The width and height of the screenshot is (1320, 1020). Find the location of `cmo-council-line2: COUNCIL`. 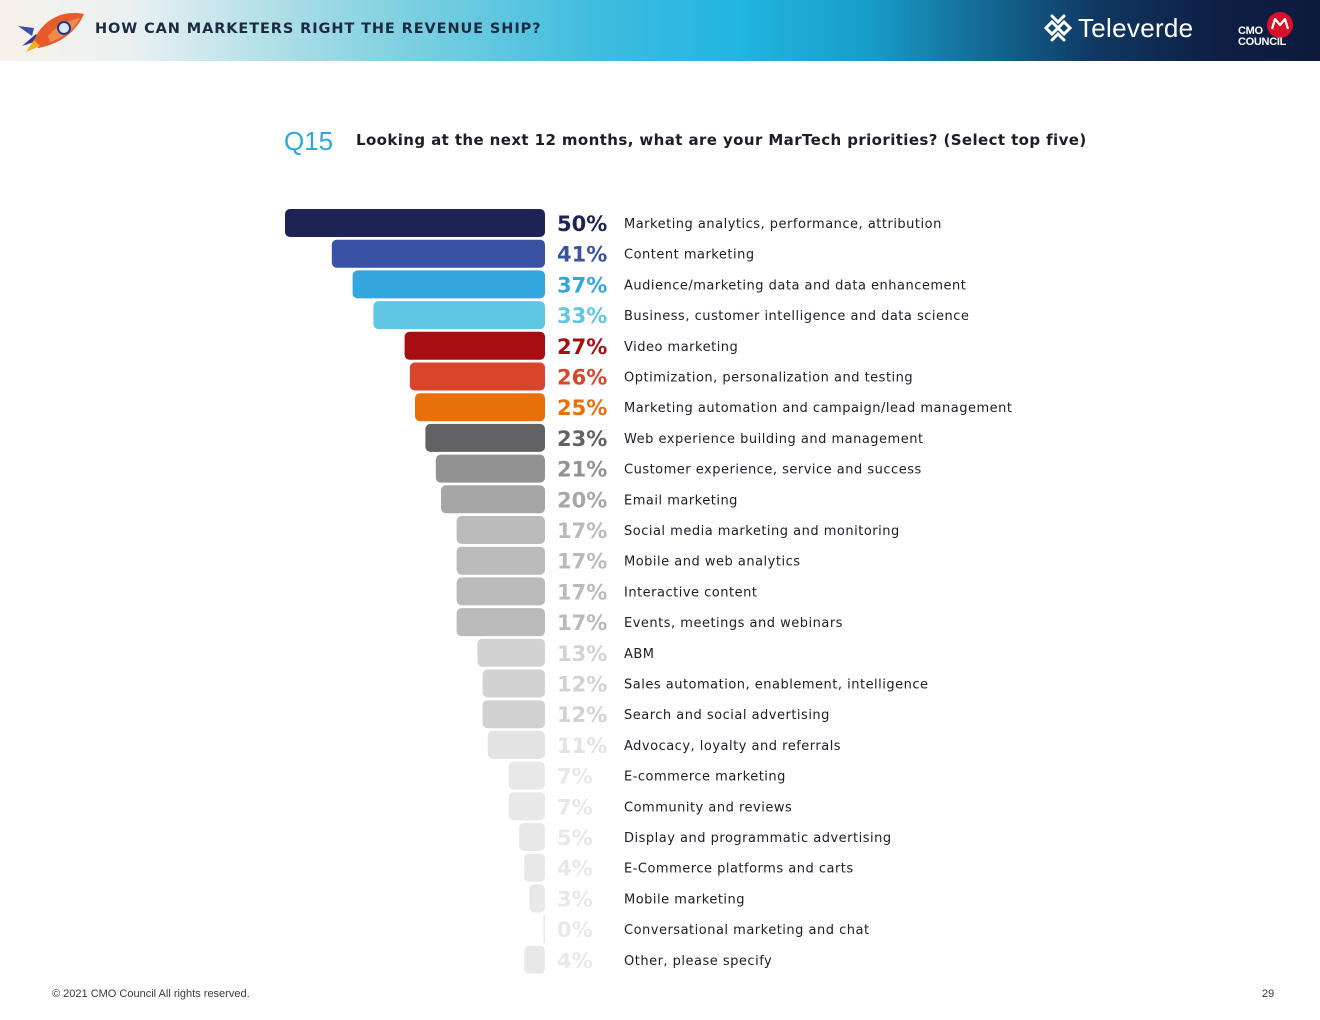

cmo-council-line2: COUNCIL is located at coordinates (1262, 42).